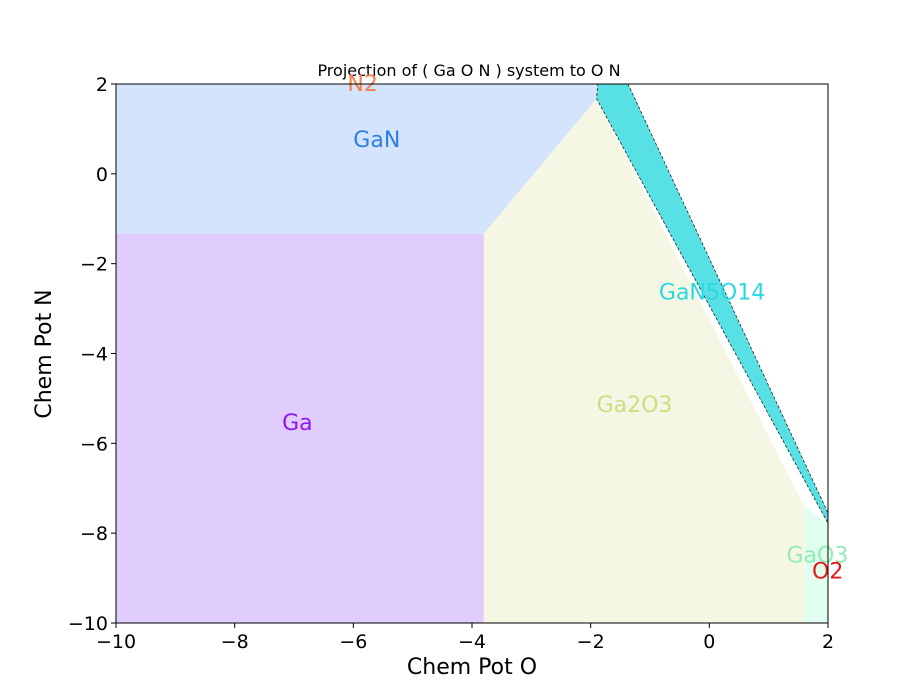 Image resolution: width=919 pixels, height=700 pixels. I want to click on x-tick-label: 2, so click(828, 642).